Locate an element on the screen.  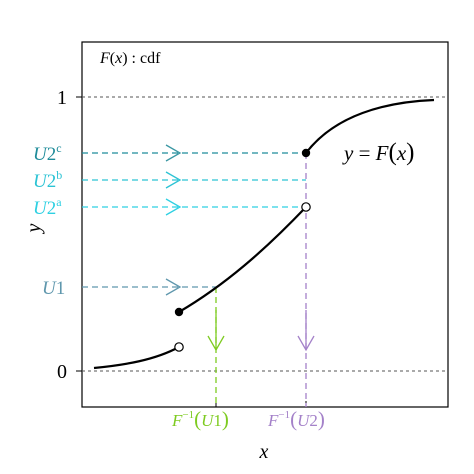
u2a-label: U2a is located at coordinates (47, 207).